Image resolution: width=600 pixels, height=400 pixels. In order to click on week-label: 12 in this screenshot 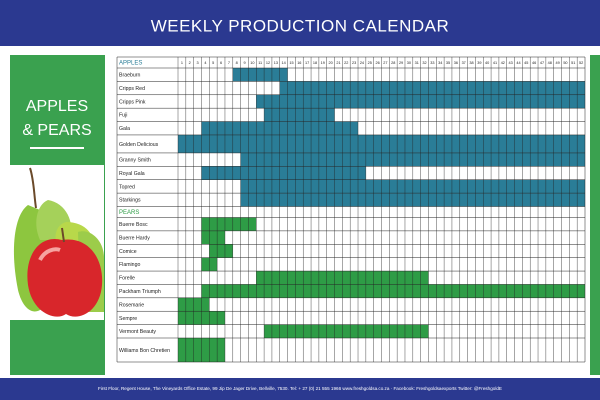, I will do `click(268, 63)`.